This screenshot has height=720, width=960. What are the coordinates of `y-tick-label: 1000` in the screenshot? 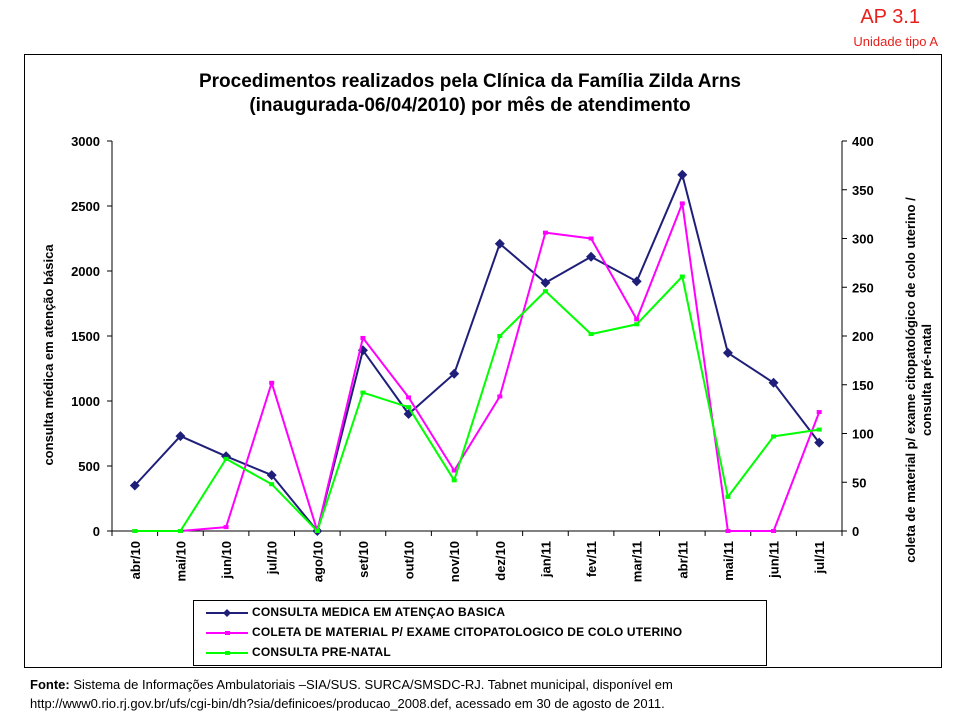 It's located at (85, 401).